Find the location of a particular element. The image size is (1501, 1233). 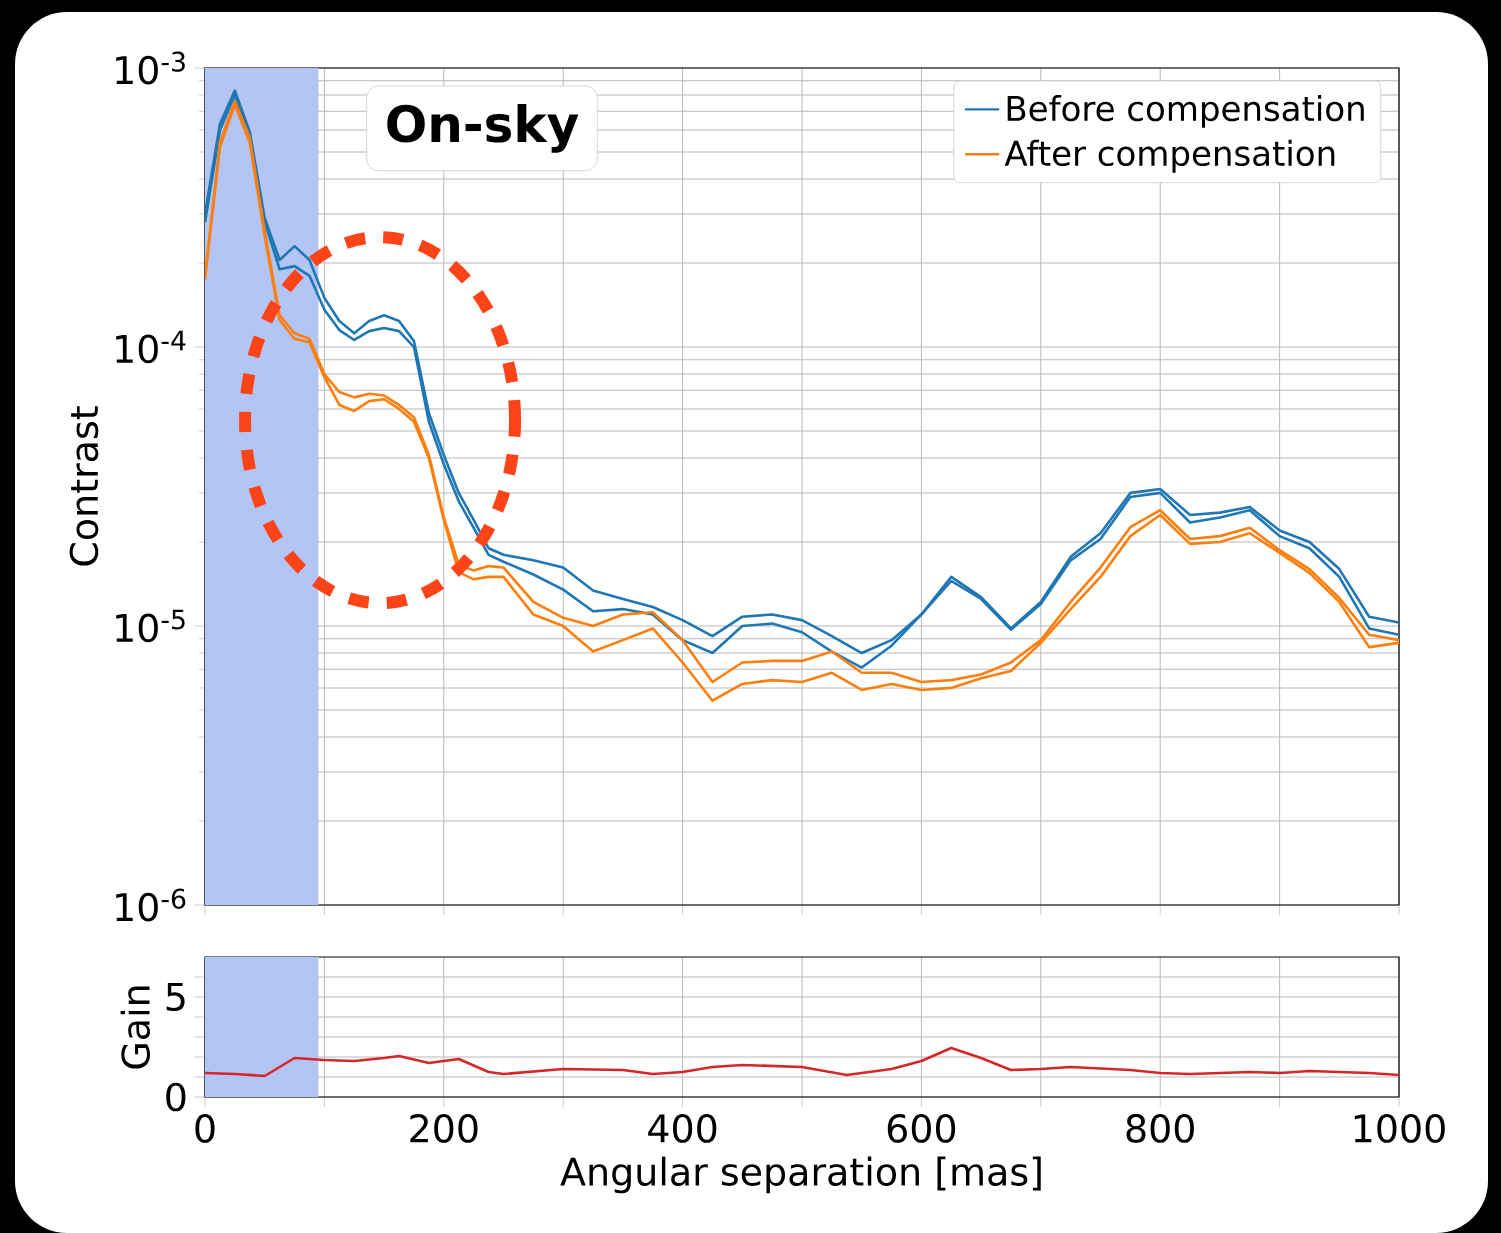

x-tick-label: 200 is located at coordinates (444, 1128).